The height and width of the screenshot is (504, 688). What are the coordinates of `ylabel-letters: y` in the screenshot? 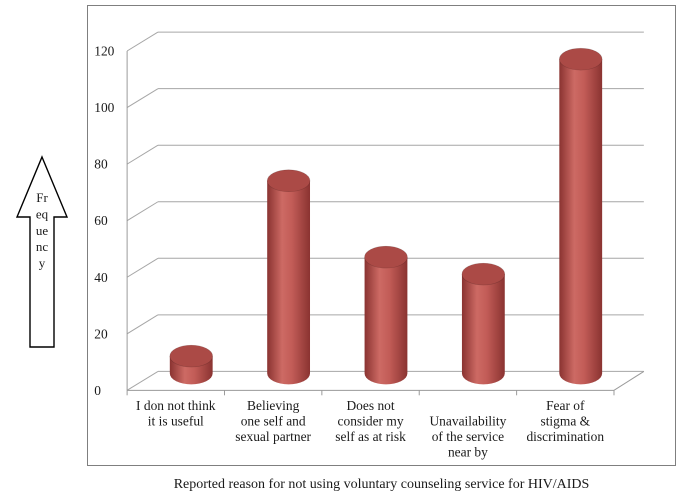 It's located at (42, 263).